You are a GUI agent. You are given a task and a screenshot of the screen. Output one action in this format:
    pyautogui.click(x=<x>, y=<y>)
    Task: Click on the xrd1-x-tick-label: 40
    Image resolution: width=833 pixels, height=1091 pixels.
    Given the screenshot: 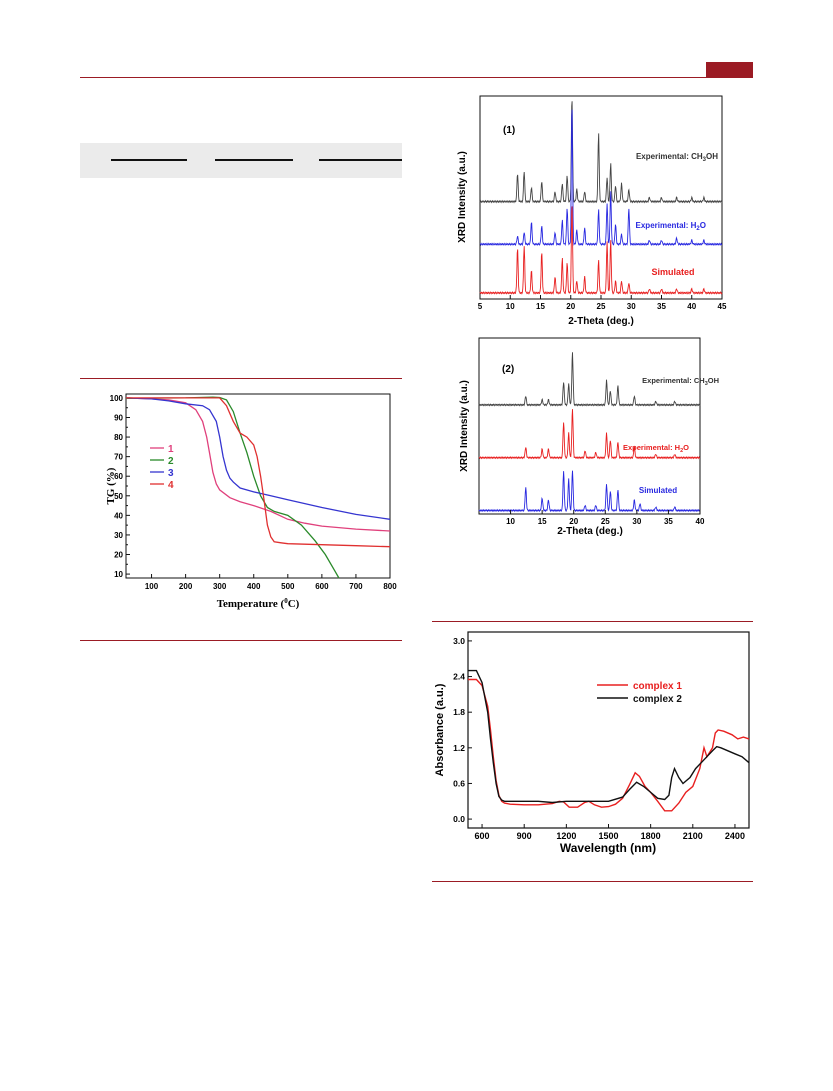 What is the action you would take?
    pyautogui.click(x=691, y=306)
    